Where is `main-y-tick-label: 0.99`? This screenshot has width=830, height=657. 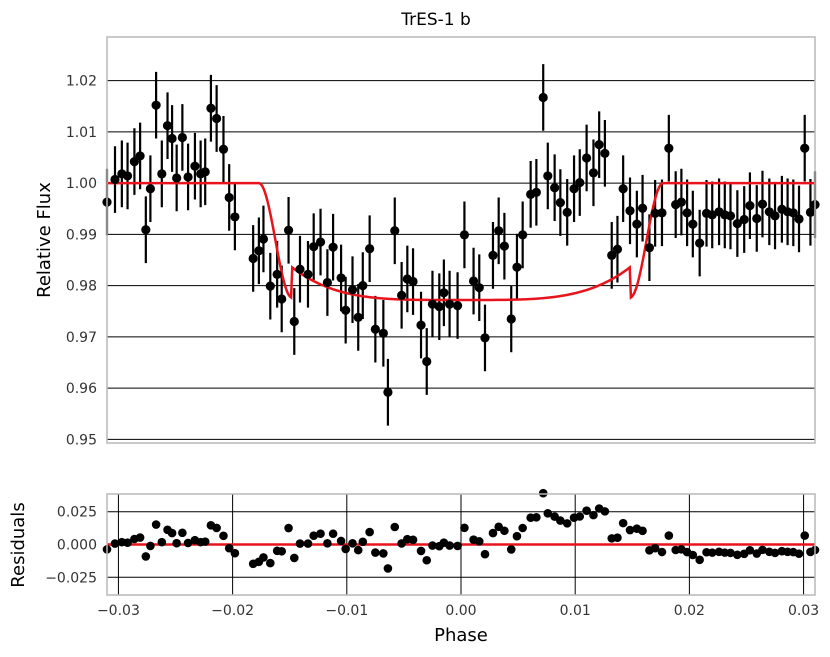
main-y-tick-label: 0.99 is located at coordinates (81, 235).